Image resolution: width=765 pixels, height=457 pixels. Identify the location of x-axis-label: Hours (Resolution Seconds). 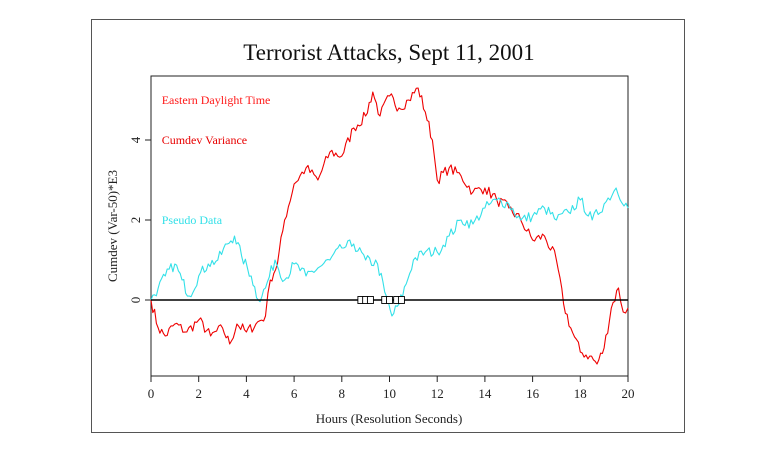
(389, 418).